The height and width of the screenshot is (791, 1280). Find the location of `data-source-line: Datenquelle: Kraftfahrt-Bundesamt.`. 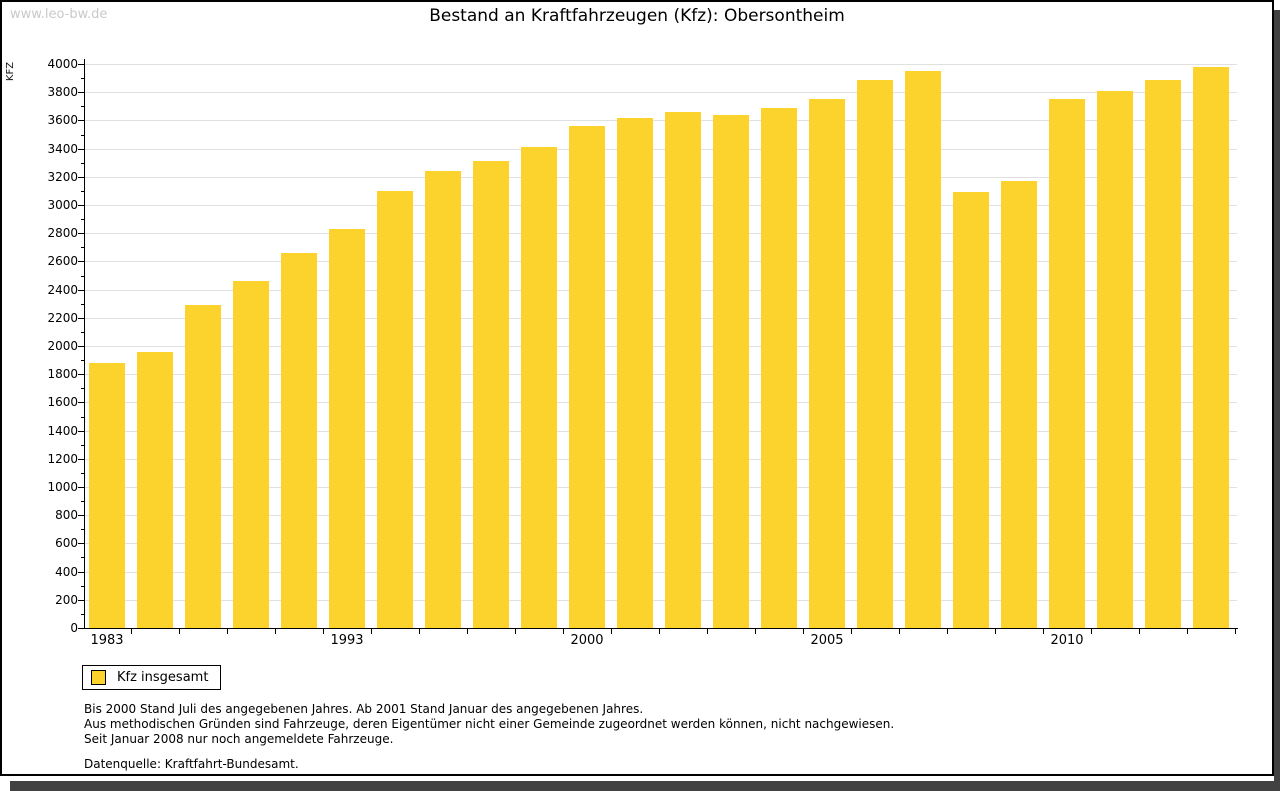

data-source-line: Datenquelle: Kraftfahrt-Bundesamt. is located at coordinates (191, 764).